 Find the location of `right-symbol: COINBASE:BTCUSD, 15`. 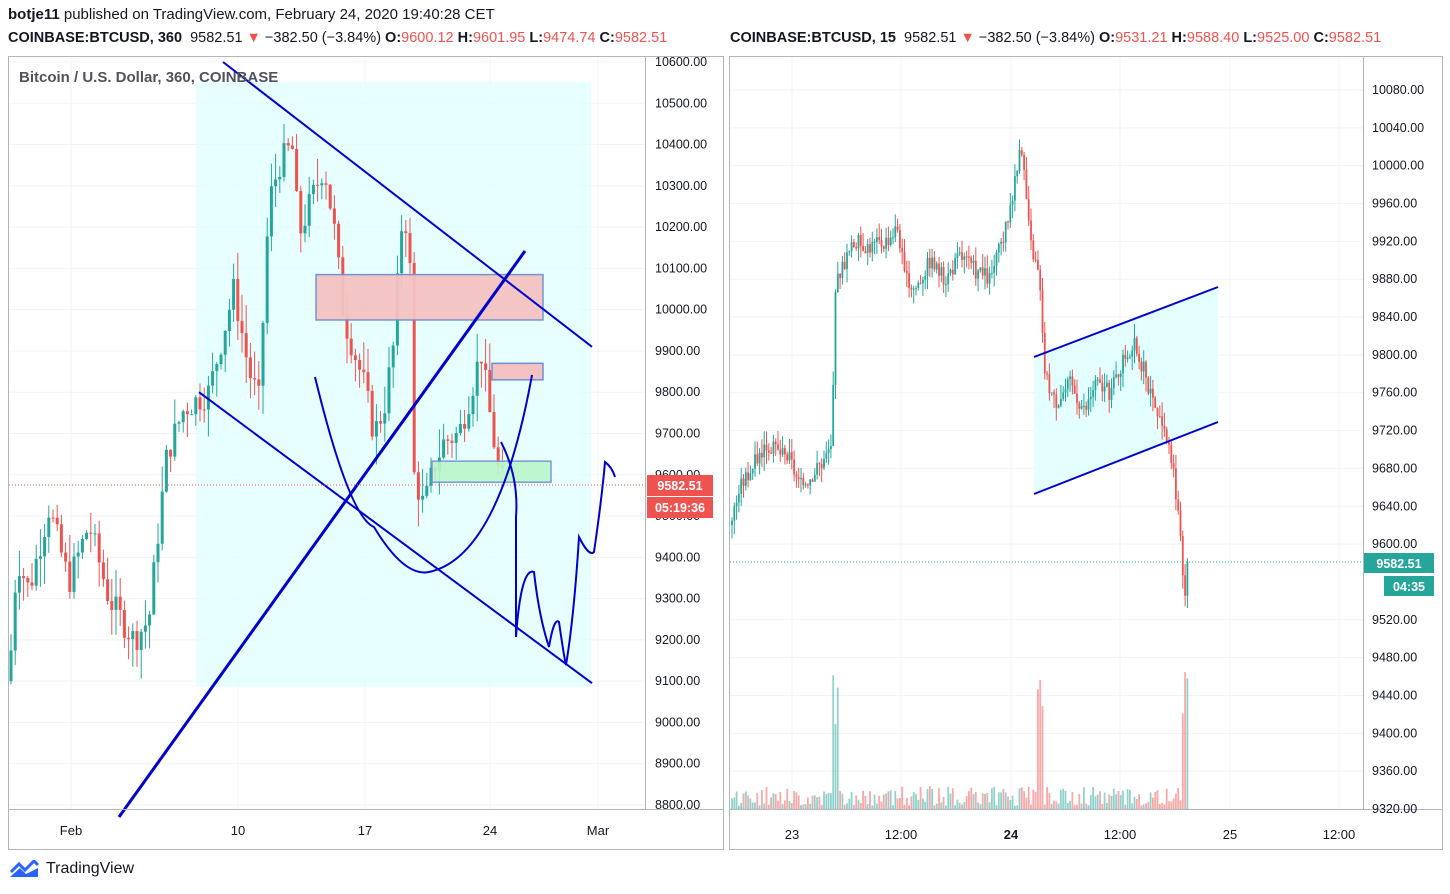

right-symbol: COINBASE:BTCUSD, 15 is located at coordinates (813, 38).